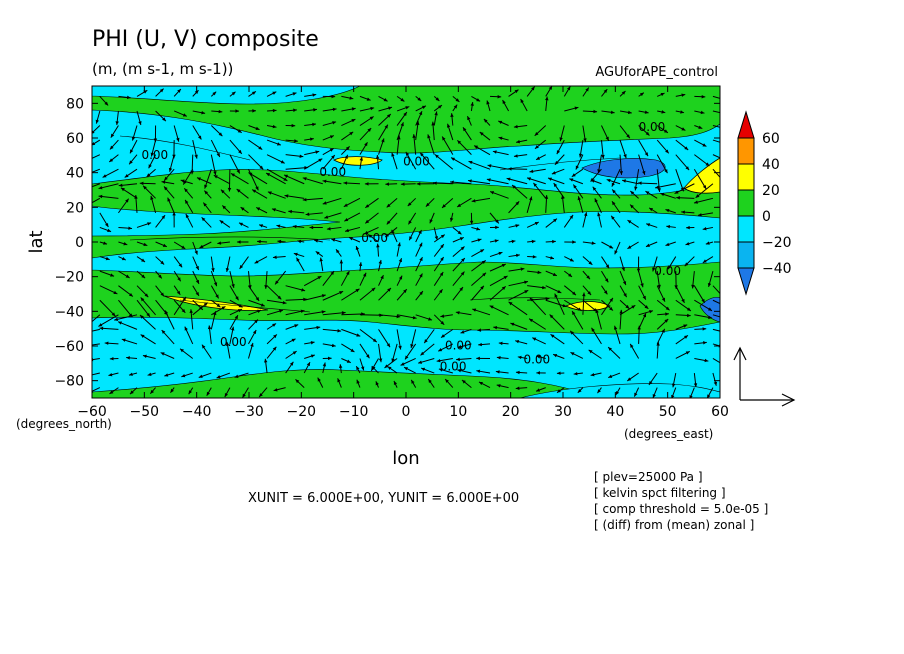  Describe the element at coordinates (656, 72) in the screenshot. I see `experiment-label: AGUforAPE_control` at that location.